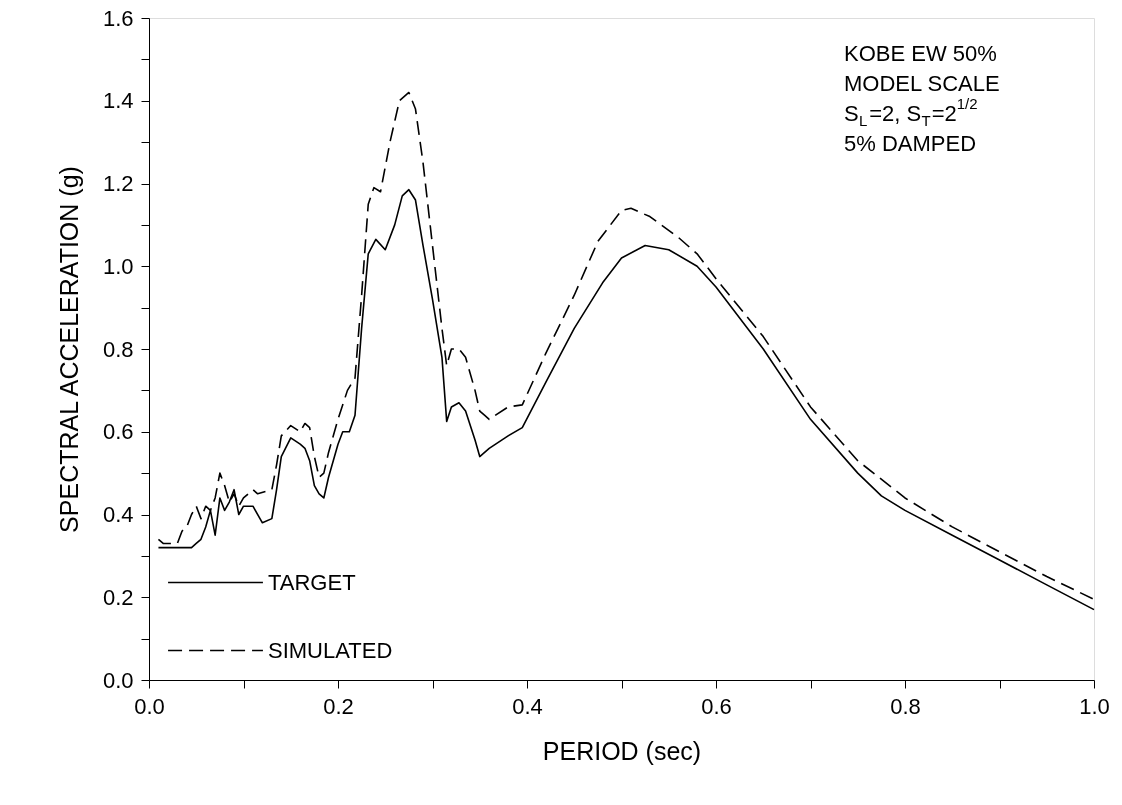  Describe the element at coordinates (905, 706) in the screenshot. I see `x-tick-label: 0.8` at that location.